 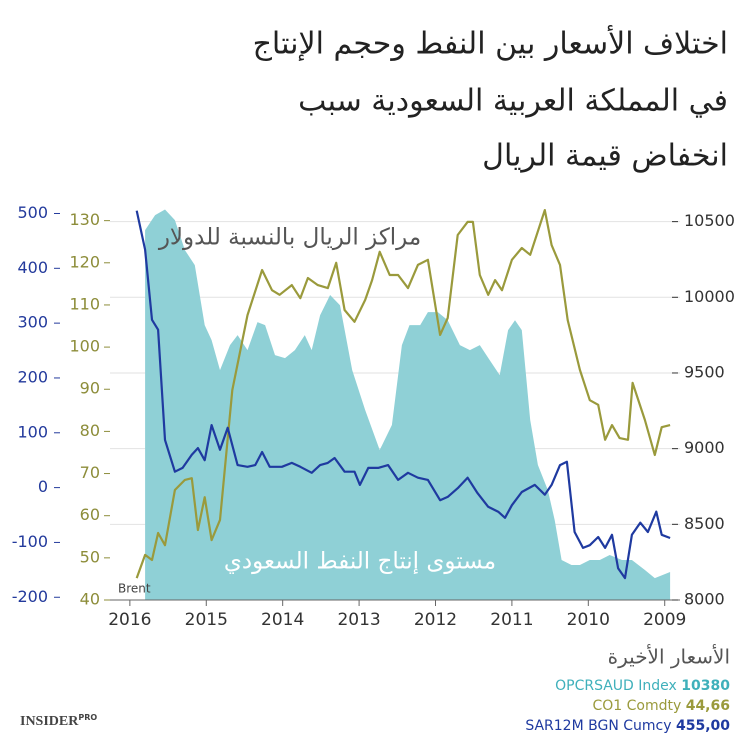 What do you see at coordinates (90, 556) in the screenshot?
I see `y-tick-label: 50` at bounding box center [90, 556].